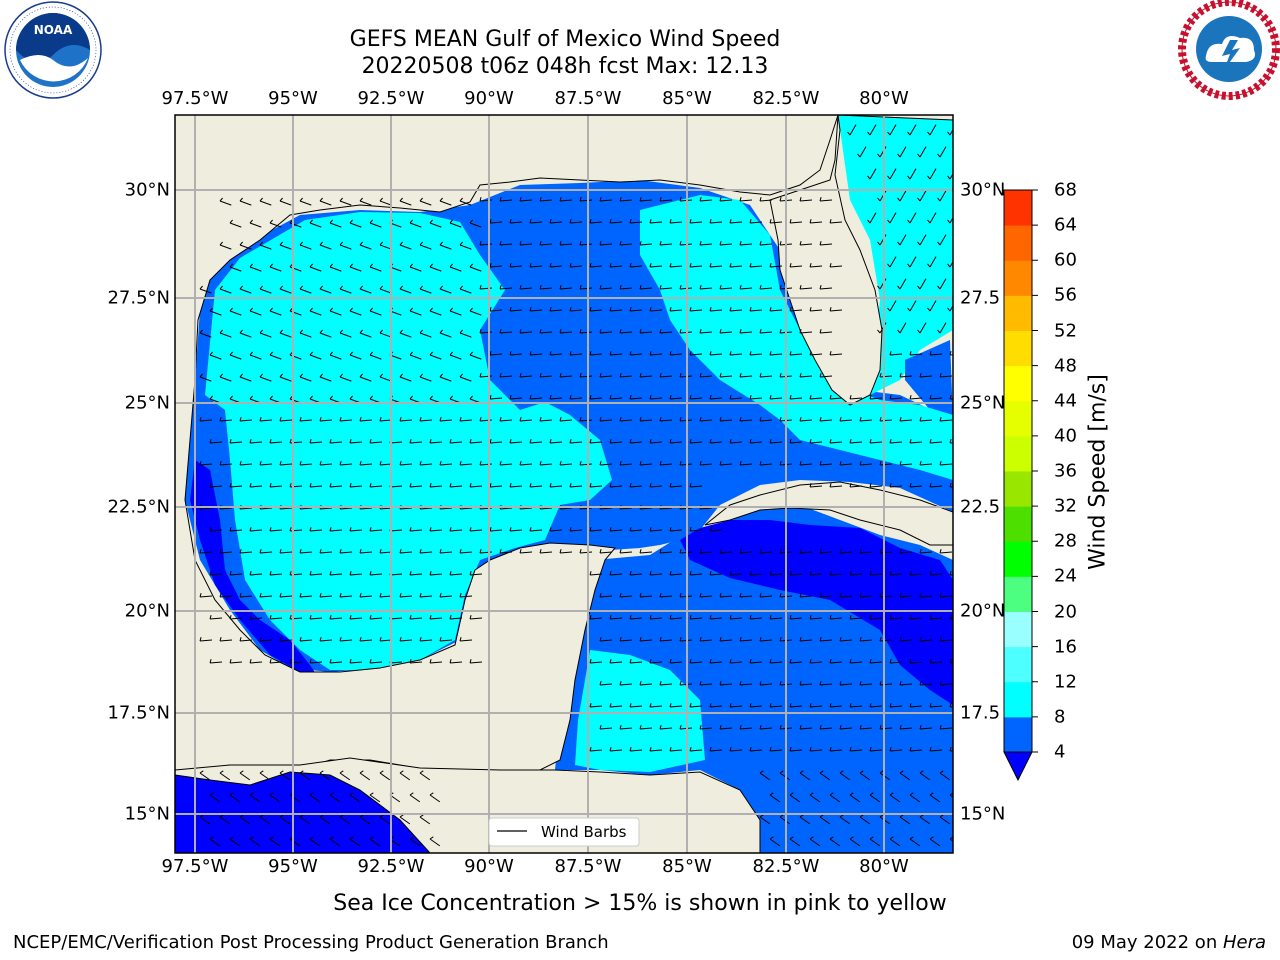  What do you see at coordinates (1065, 506) in the screenshot?
I see `colorbar-level-label: 32` at bounding box center [1065, 506].